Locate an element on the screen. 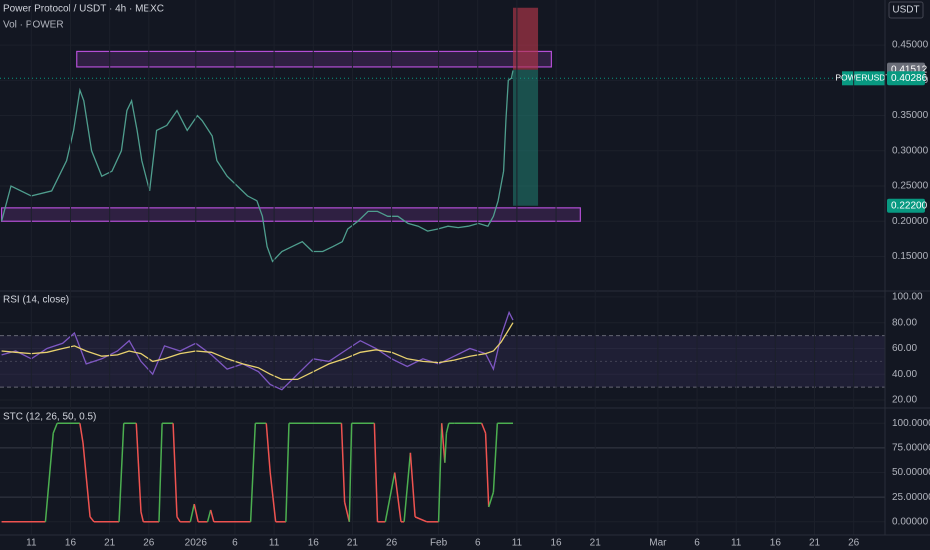  x-tick-label: Mar is located at coordinates (658, 543).